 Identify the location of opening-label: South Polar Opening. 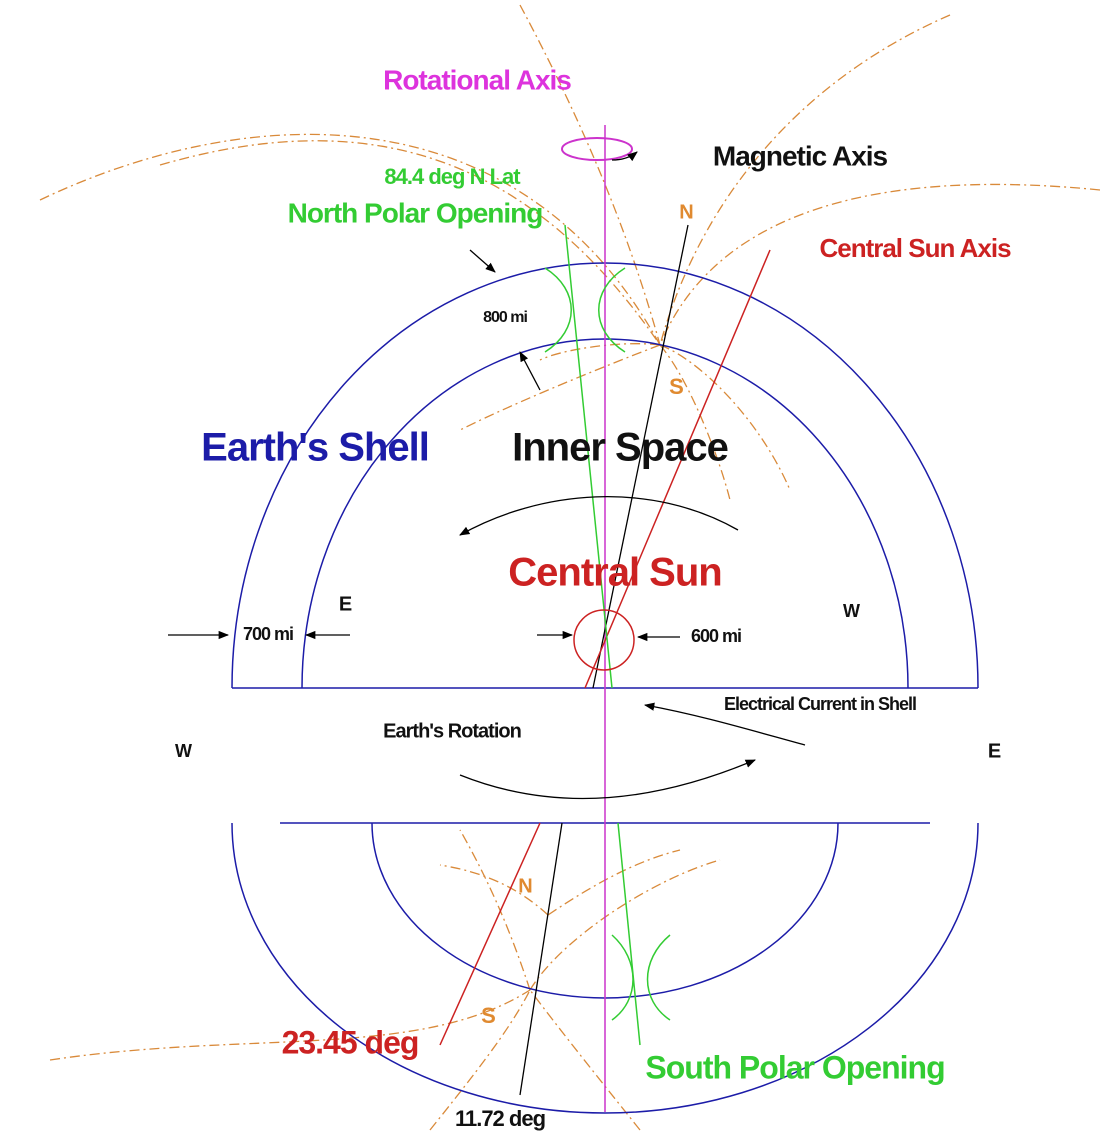
(794, 1067).